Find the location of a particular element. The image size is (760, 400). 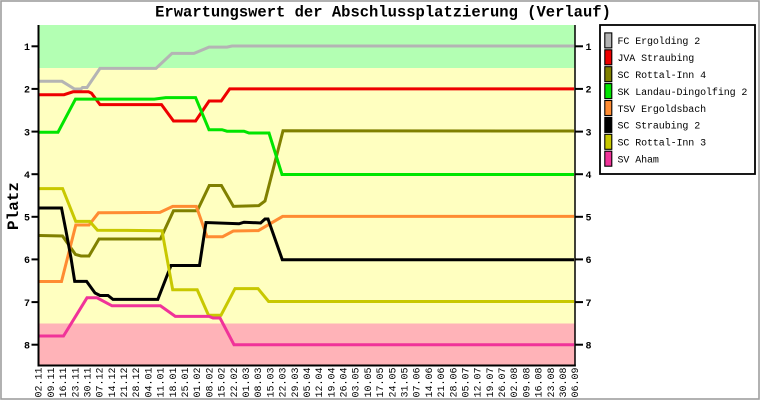

svg-text: 12.04 is located at coordinates (320, 382).